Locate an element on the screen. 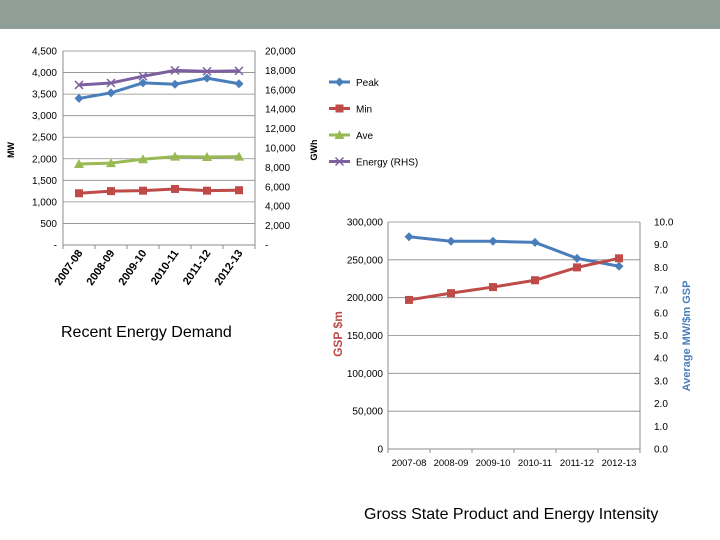 This screenshot has width=720, height=540. chart2-left-tick-label: 200,000 is located at coordinates (365, 298).